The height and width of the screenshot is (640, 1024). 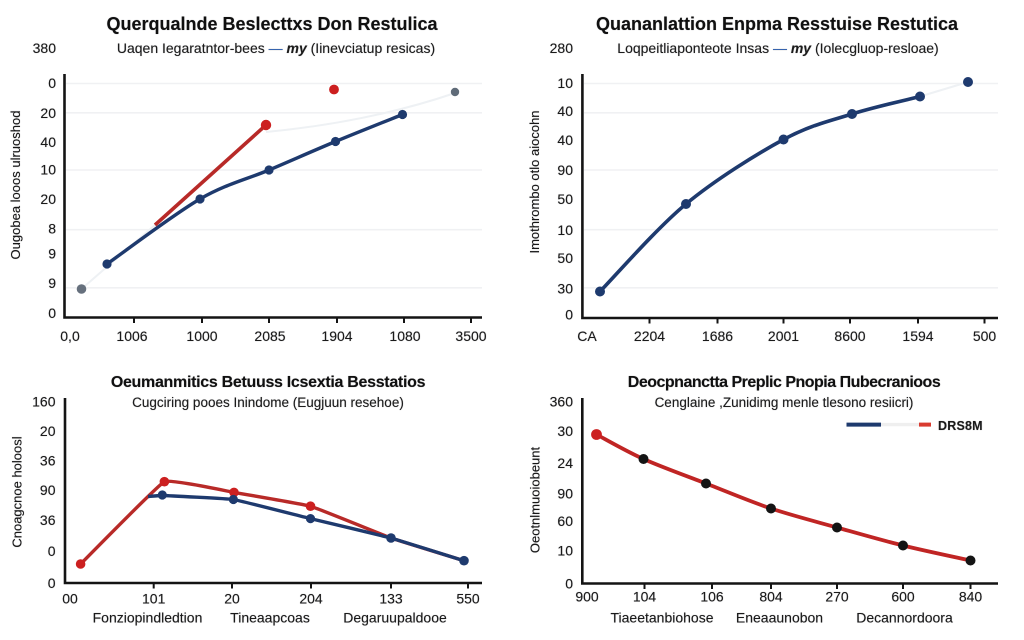 I want to click on svg-text: Ougobea looos ulruoshod, so click(x=15, y=185).